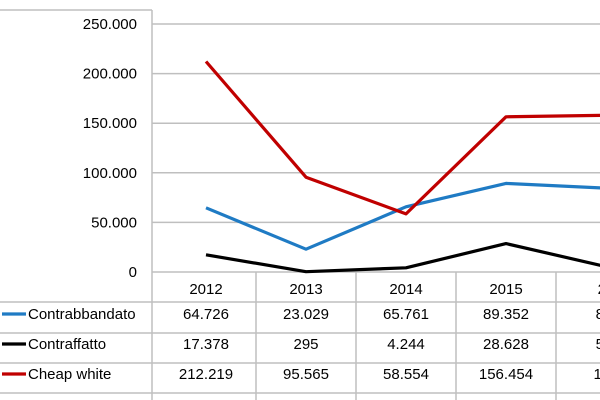 This screenshot has height=400, width=600. Describe the element at coordinates (67, 344) in the screenshot. I see `legend-label: Contraffatto` at that location.